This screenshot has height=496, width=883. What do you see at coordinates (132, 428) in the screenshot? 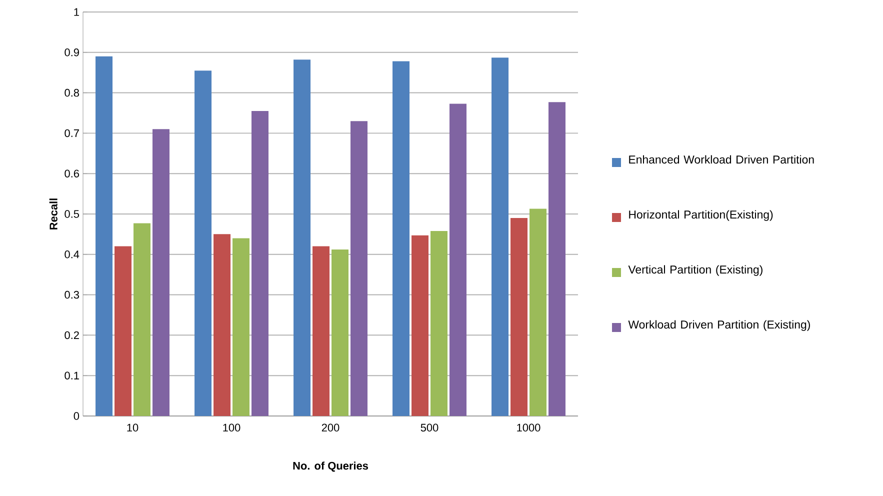
I see `x-tick-label: 10` at bounding box center [132, 428].